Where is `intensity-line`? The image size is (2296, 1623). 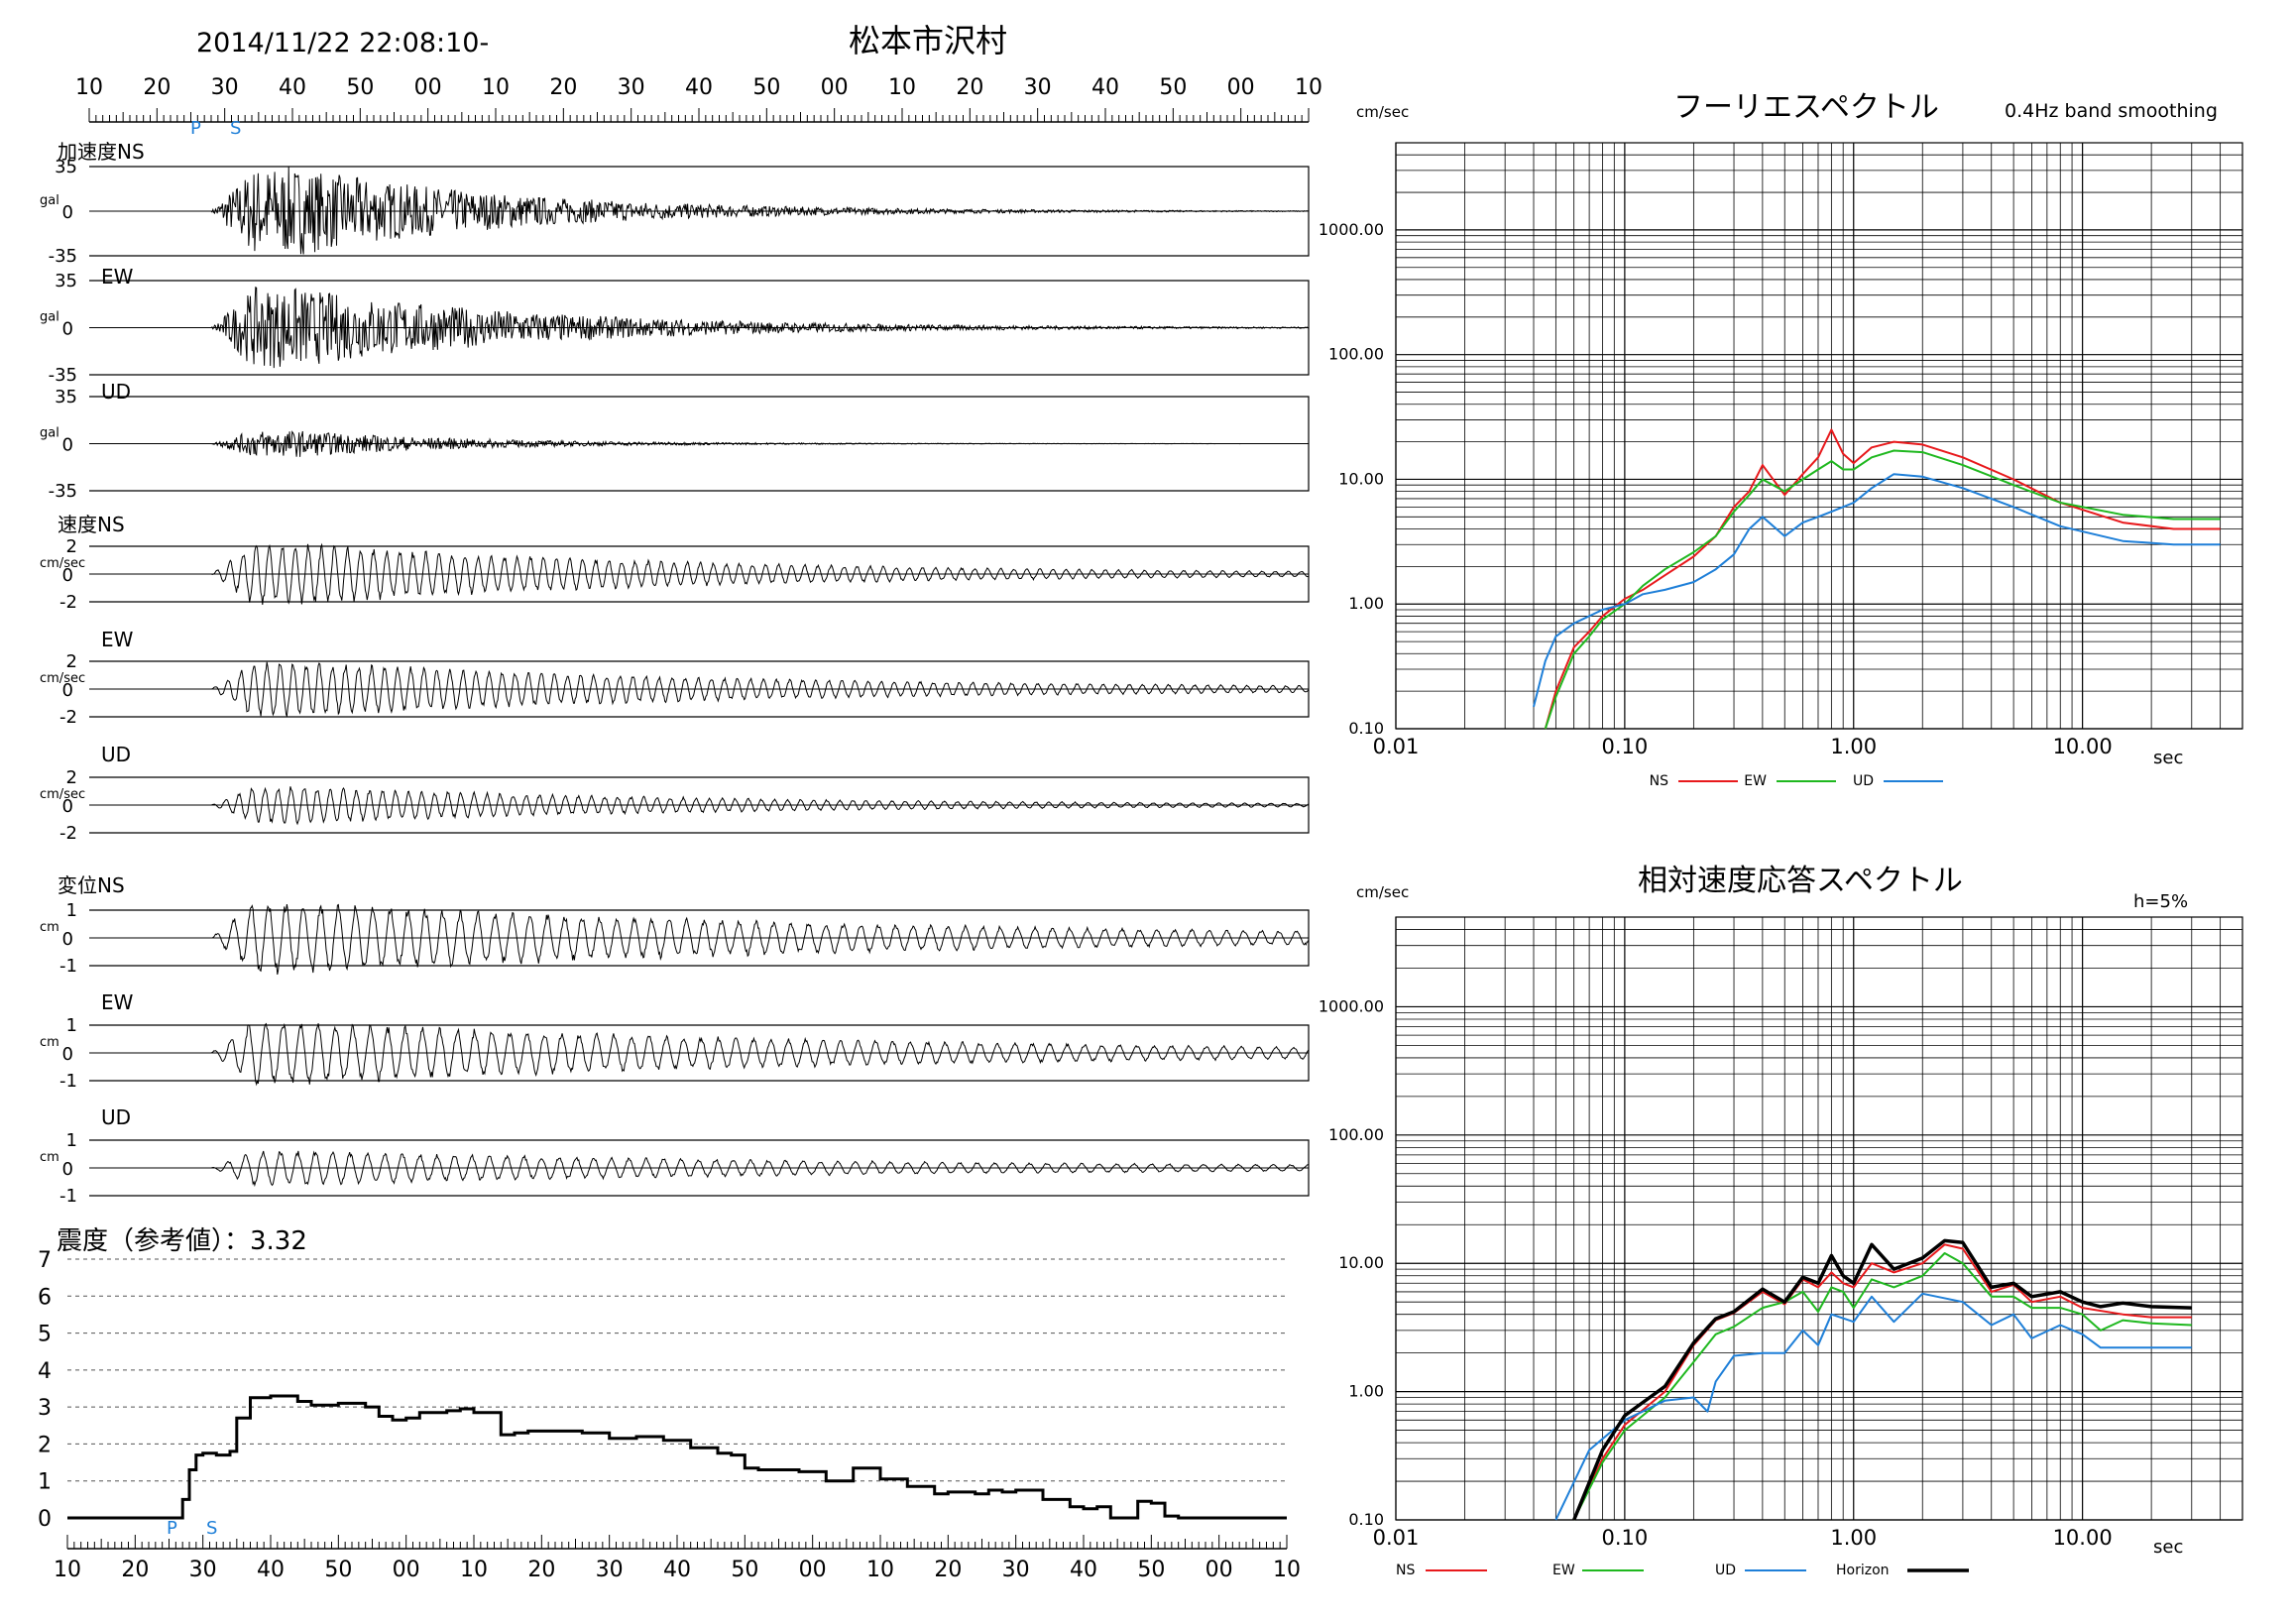 intensity-line is located at coordinates (677, 1457).